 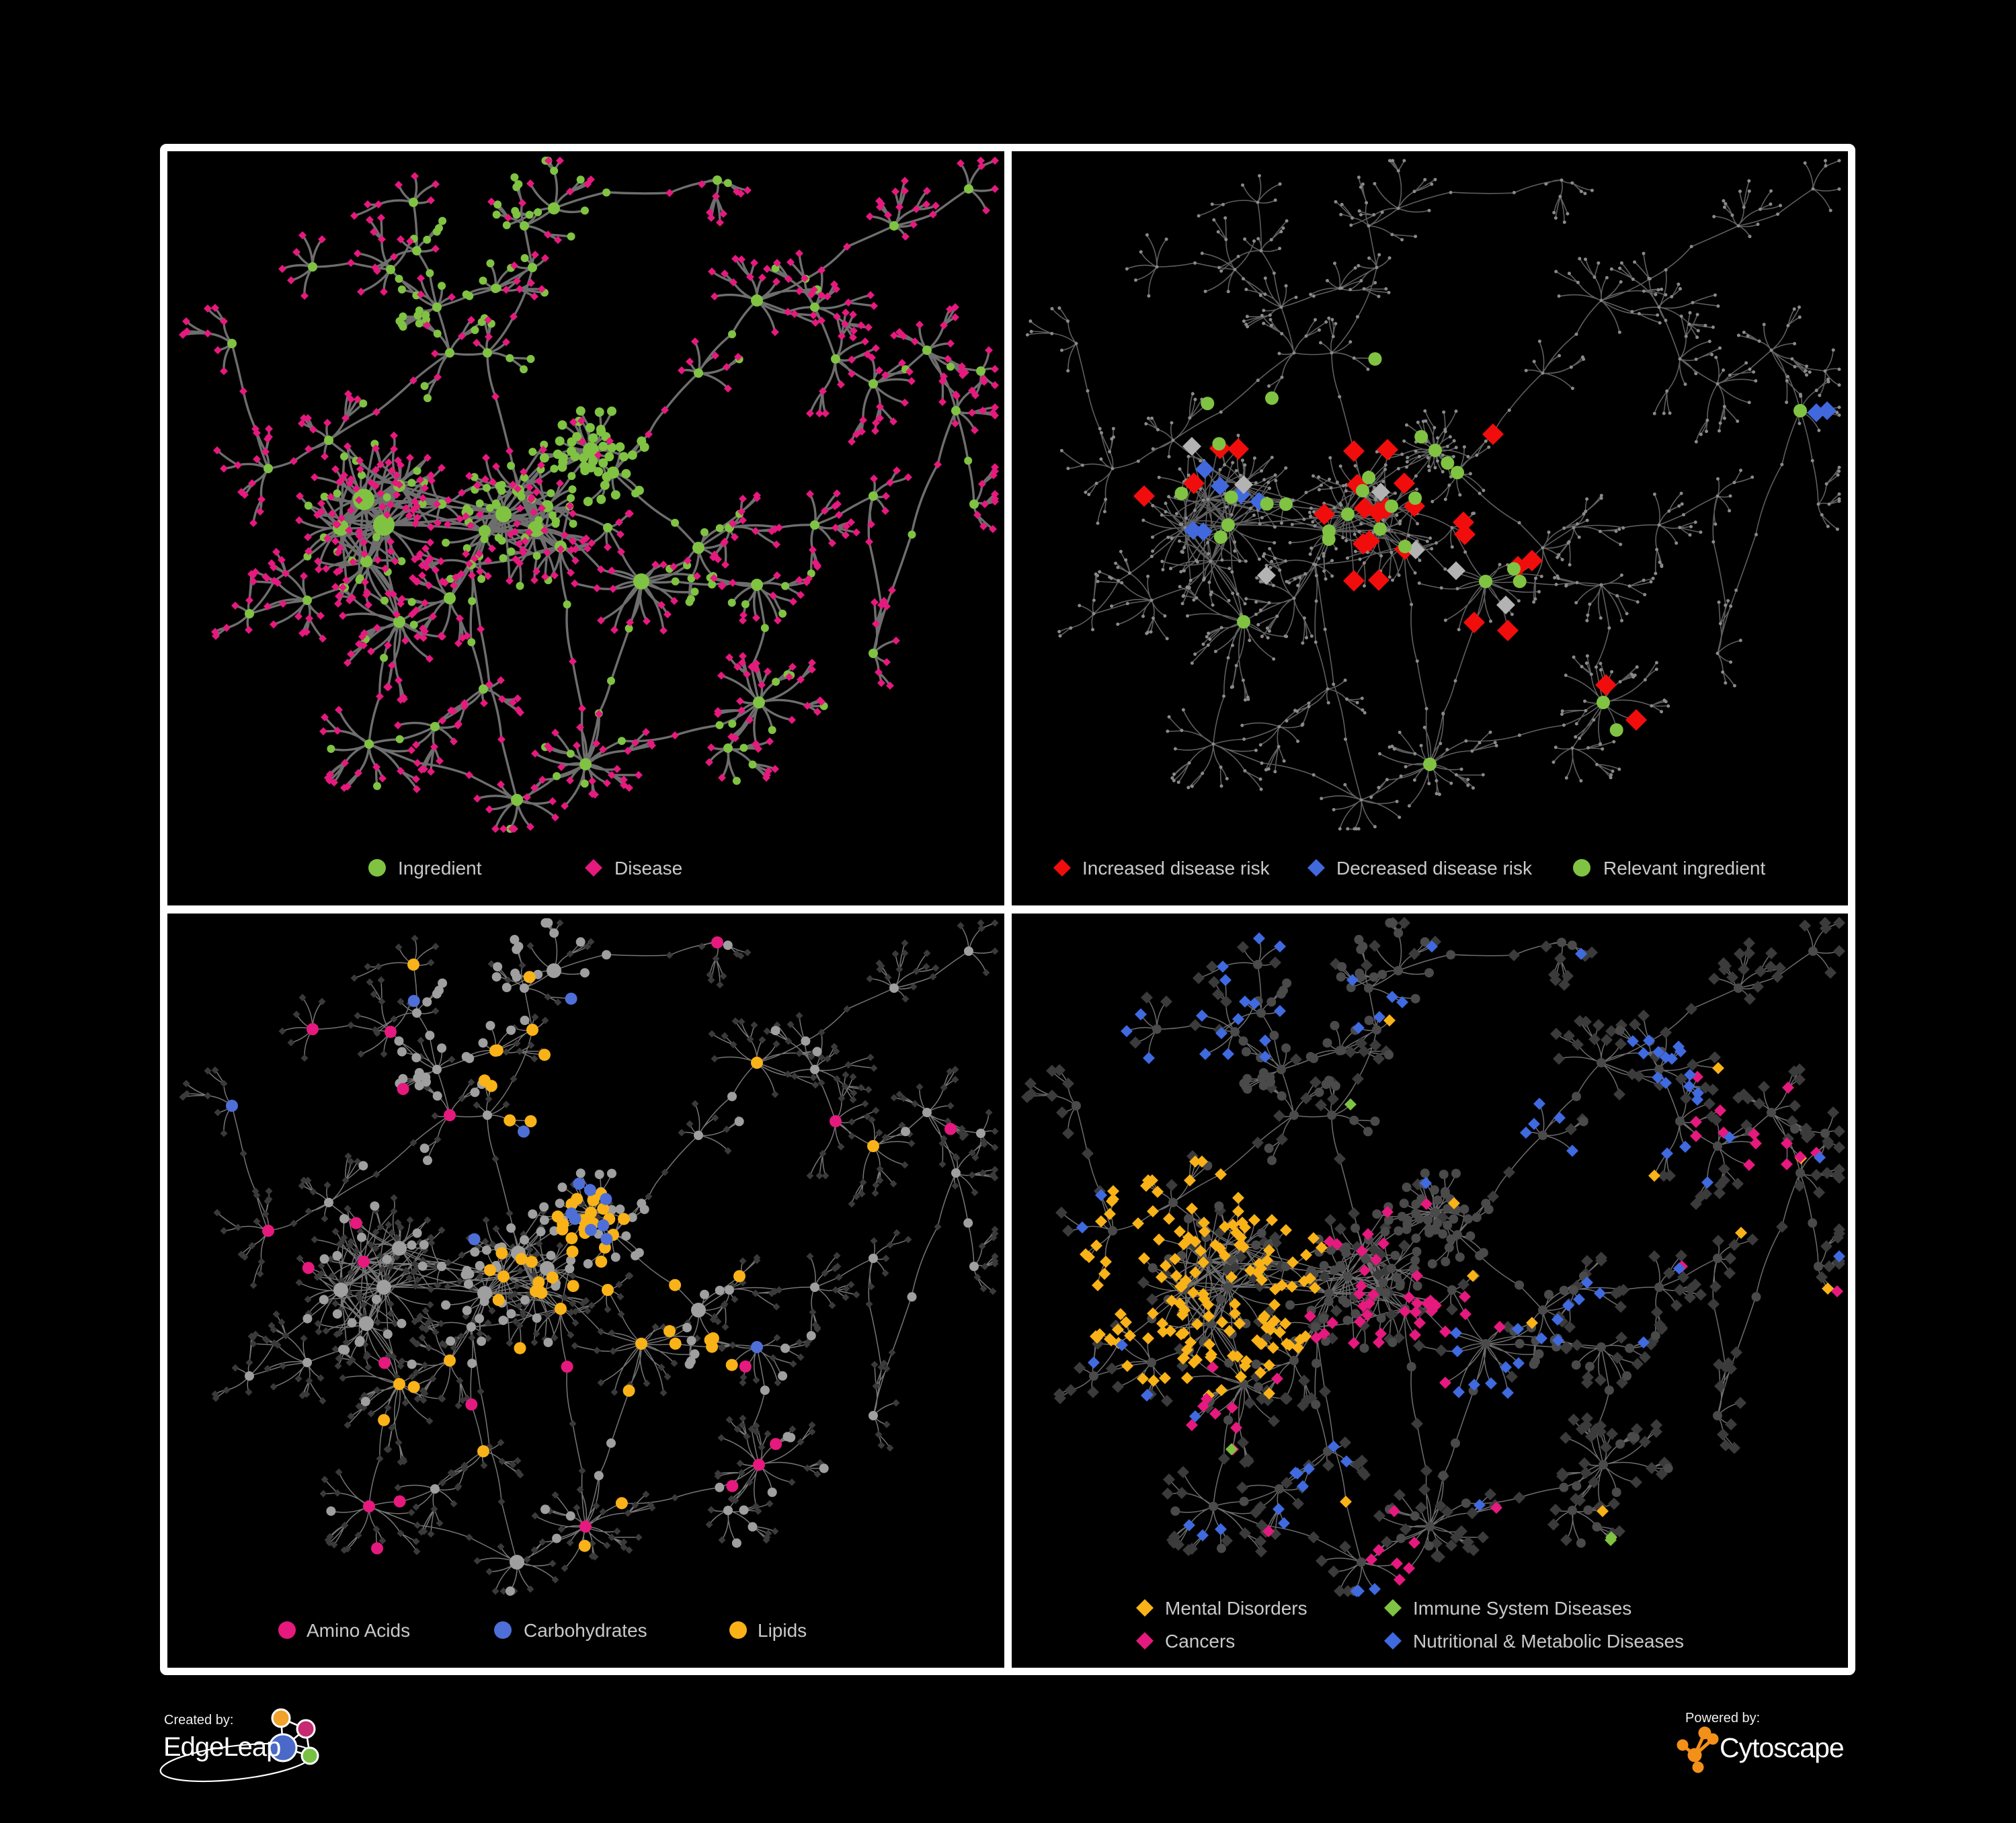 What do you see at coordinates (358, 1630) in the screenshot?
I see `svg-text: Amino Acids` at bounding box center [358, 1630].